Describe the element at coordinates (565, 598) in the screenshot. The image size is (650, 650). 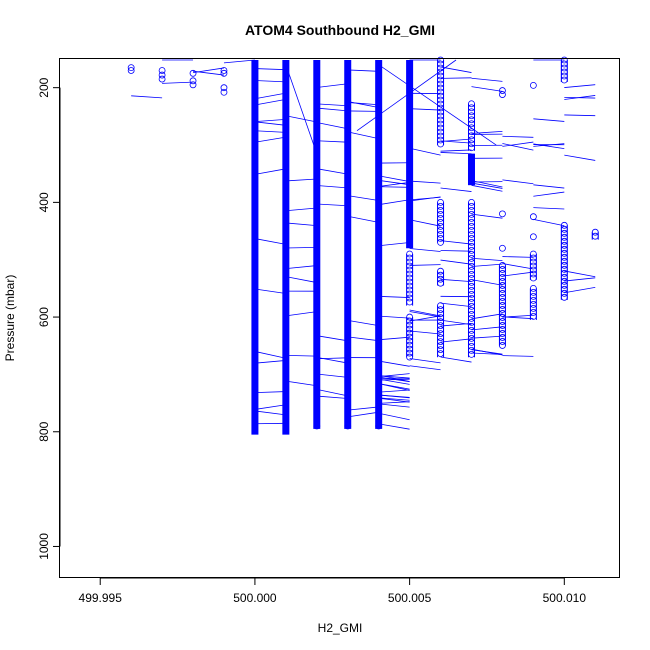
I see `x-tick-label: 500.010` at that location.